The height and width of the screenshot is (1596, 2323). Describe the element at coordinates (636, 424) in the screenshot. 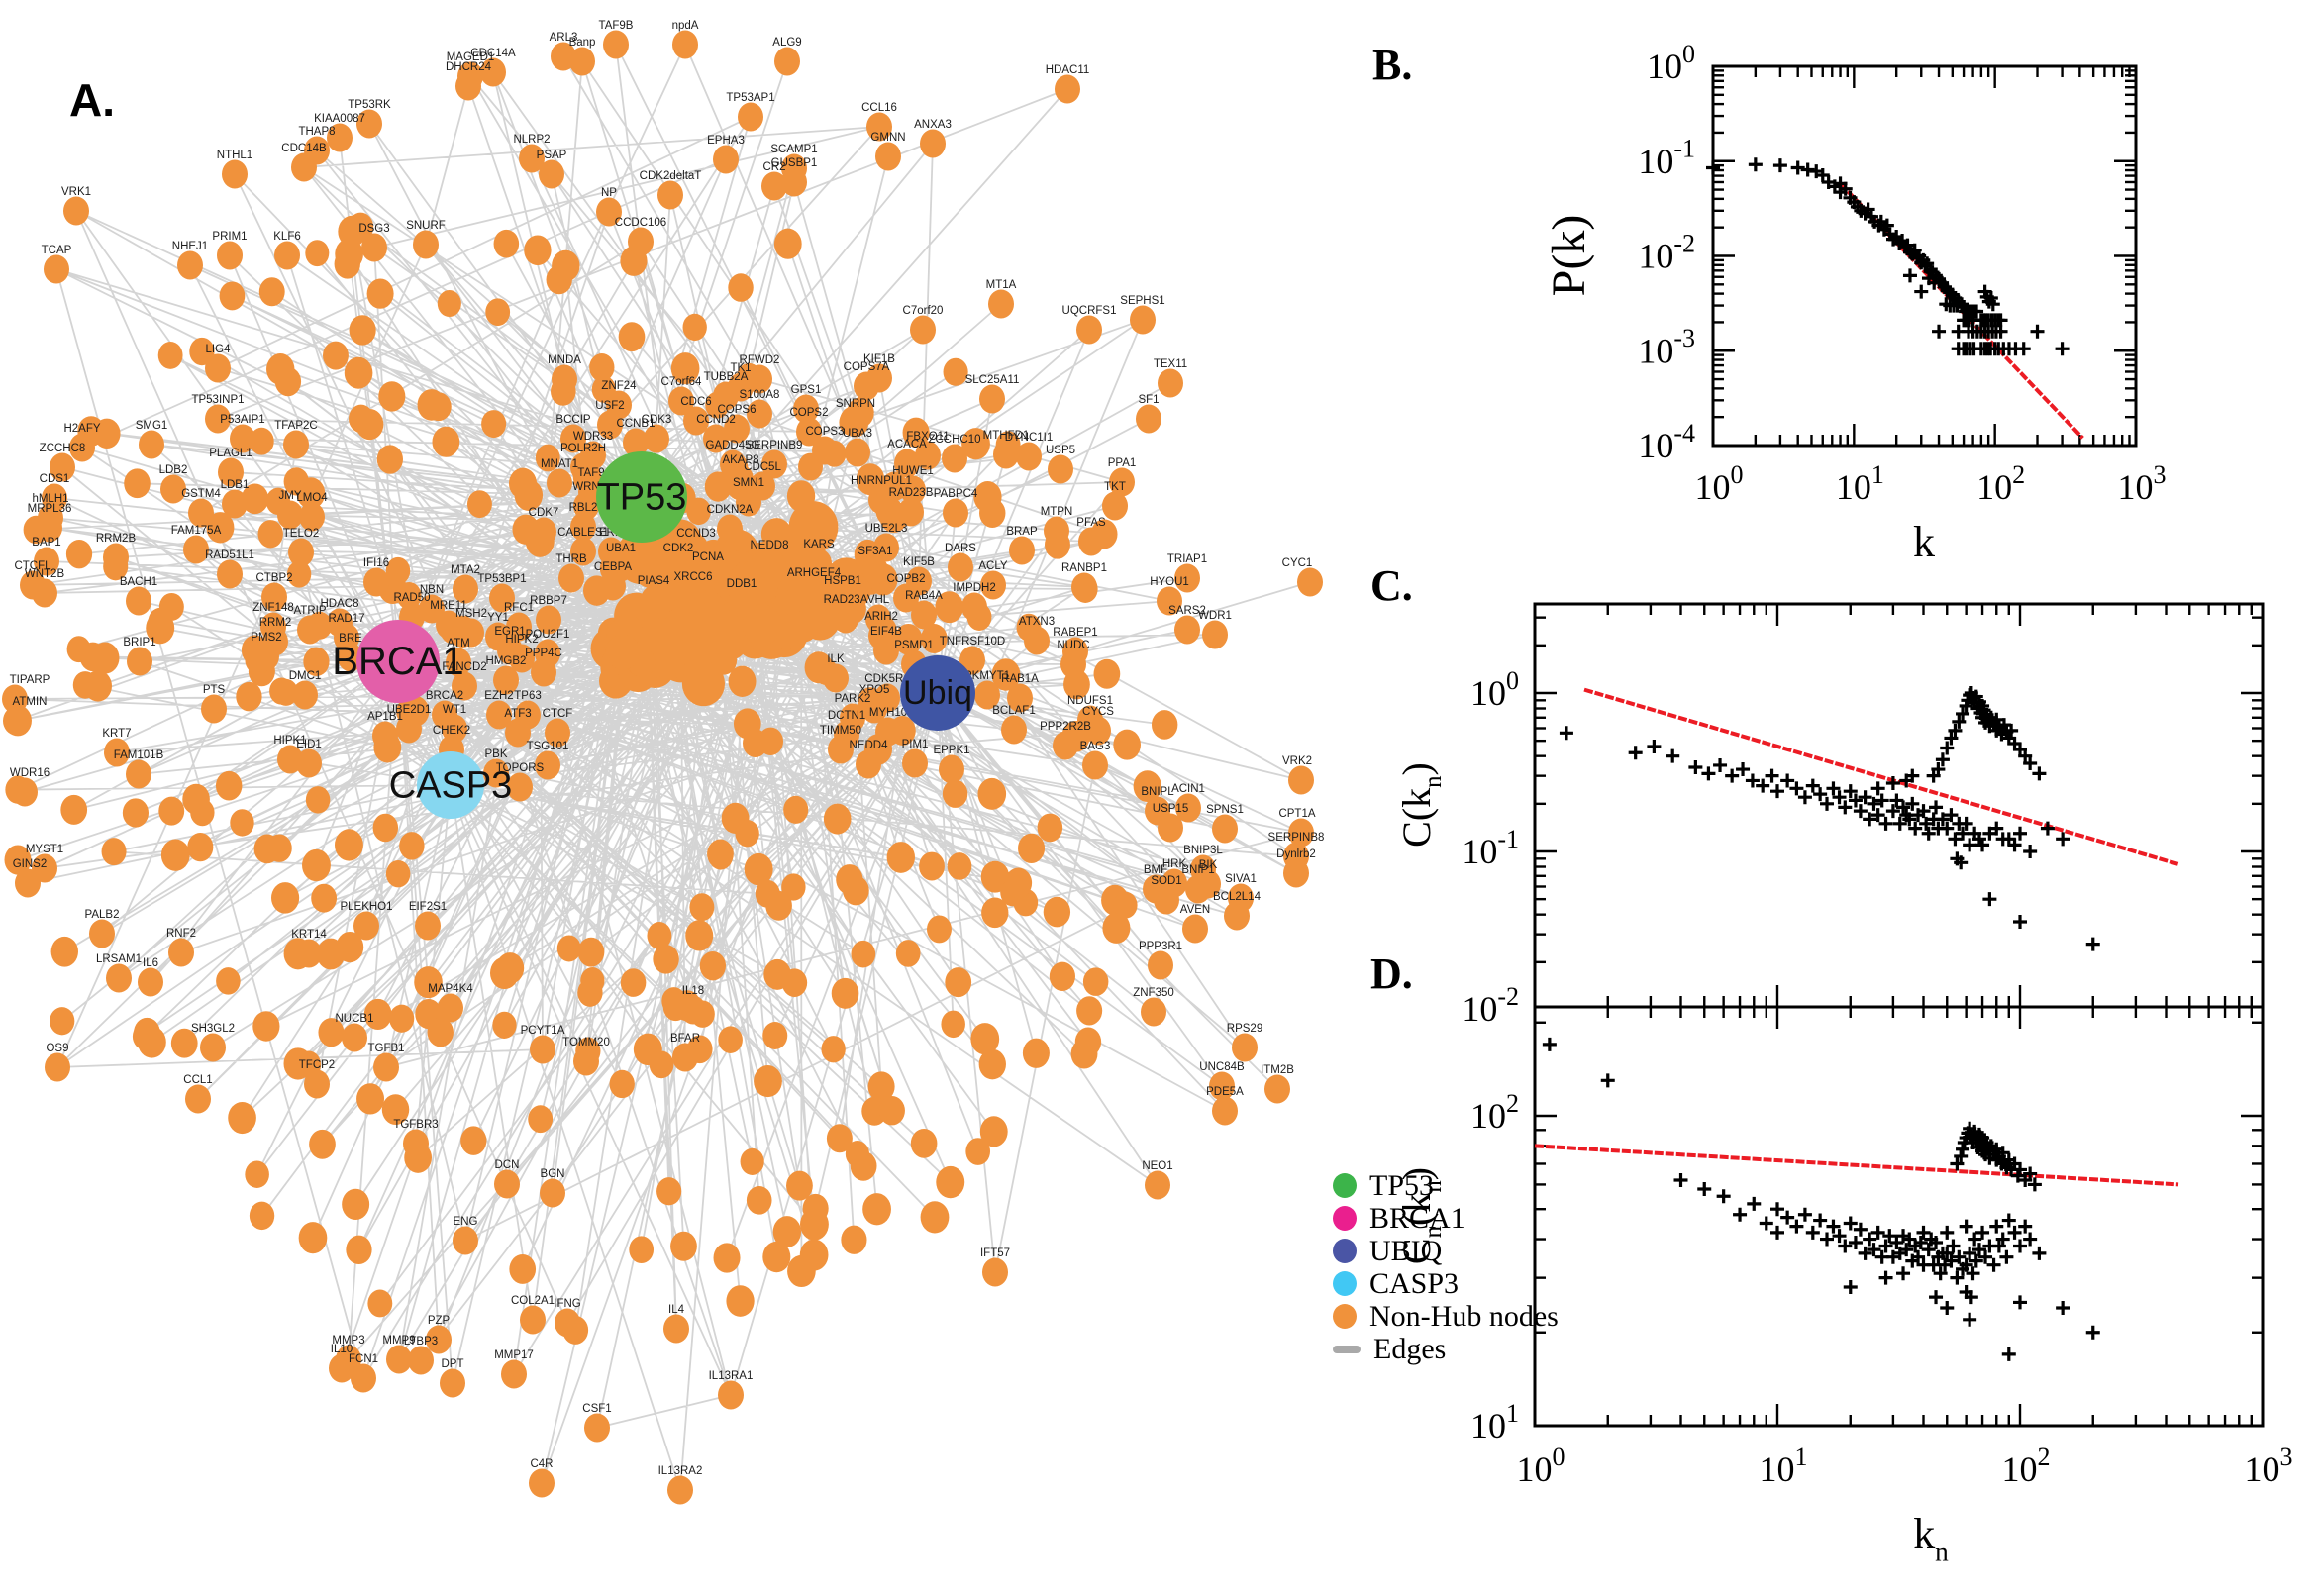

I see `svg-text: CCNB1` at that location.